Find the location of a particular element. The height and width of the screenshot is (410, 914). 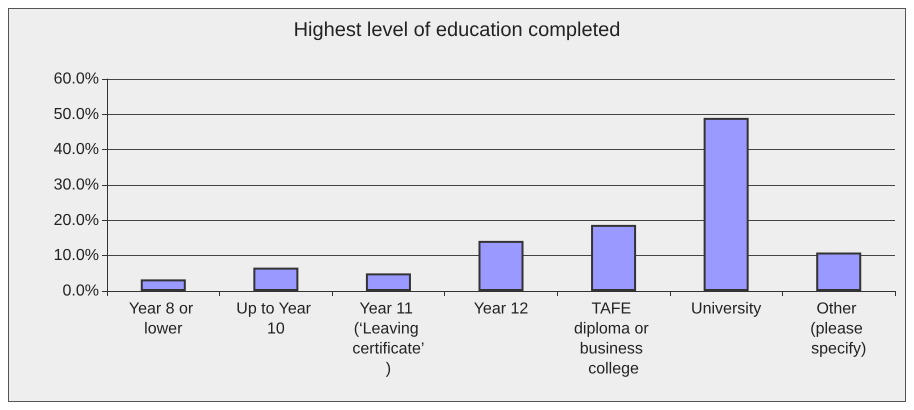

x-tick-label: TAFE diploma or business college is located at coordinates (614, 339).